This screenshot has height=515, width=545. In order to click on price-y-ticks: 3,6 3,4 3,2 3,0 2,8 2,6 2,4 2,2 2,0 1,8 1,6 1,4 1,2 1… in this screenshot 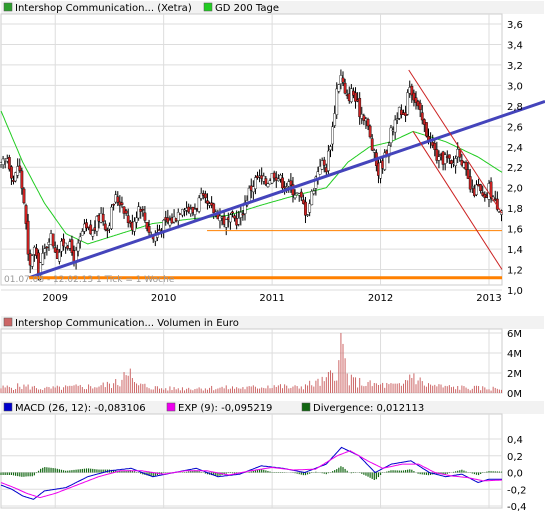, I will do `click(515, 158)`.